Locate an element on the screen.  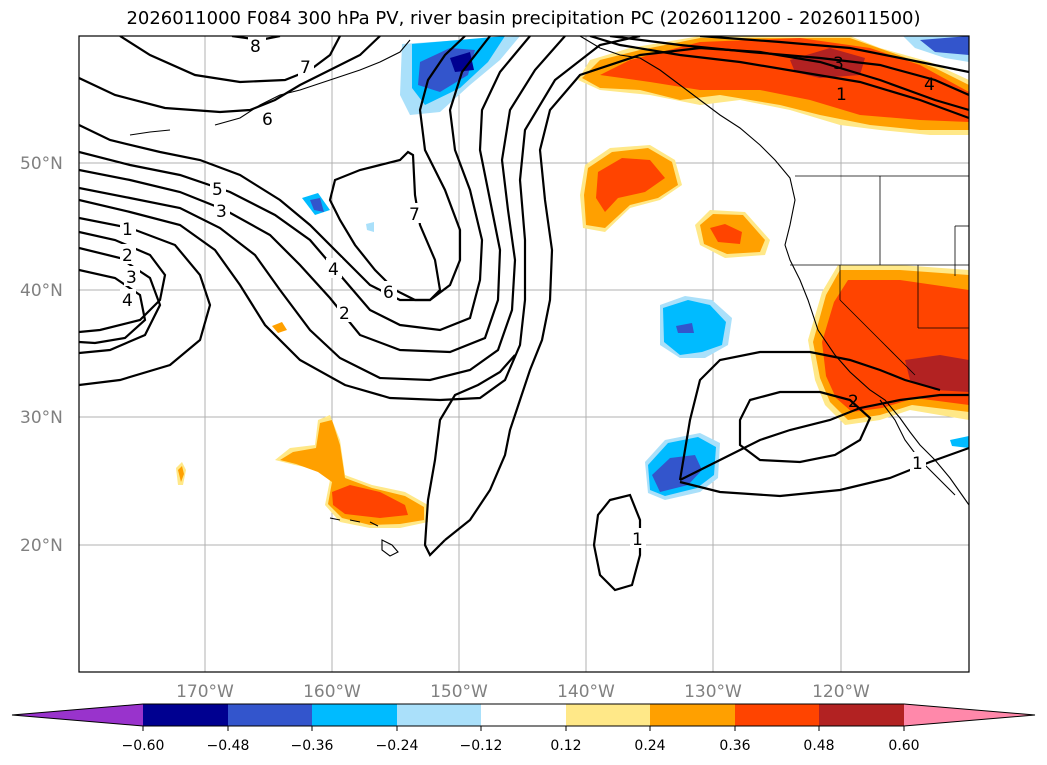
lat-label-40n: 40°N is located at coordinates (41, 291).